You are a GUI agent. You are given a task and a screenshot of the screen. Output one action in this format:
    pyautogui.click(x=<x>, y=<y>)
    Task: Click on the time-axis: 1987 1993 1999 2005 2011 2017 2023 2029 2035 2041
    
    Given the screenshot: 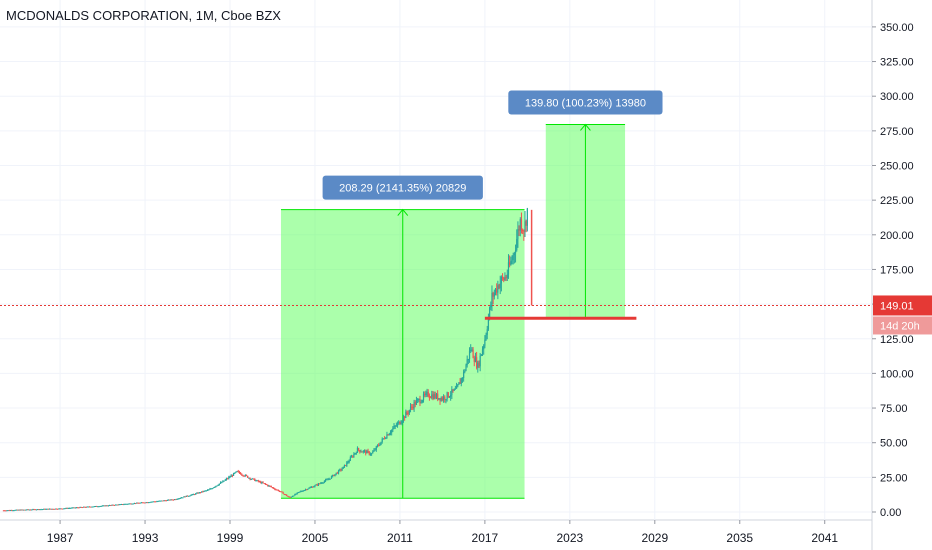 What is the action you would take?
    pyautogui.click(x=443, y=532)
    